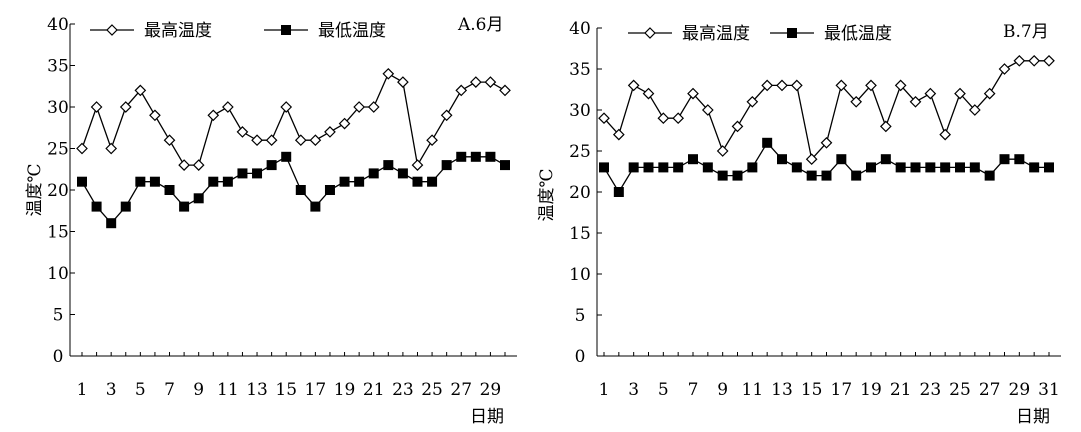 This screenshot has height=432, width=1081. What do you see at coordinates (1033, 417) in the screenshot?
I see `x-axis-label: 日期` at bounding box center [1033, 417].